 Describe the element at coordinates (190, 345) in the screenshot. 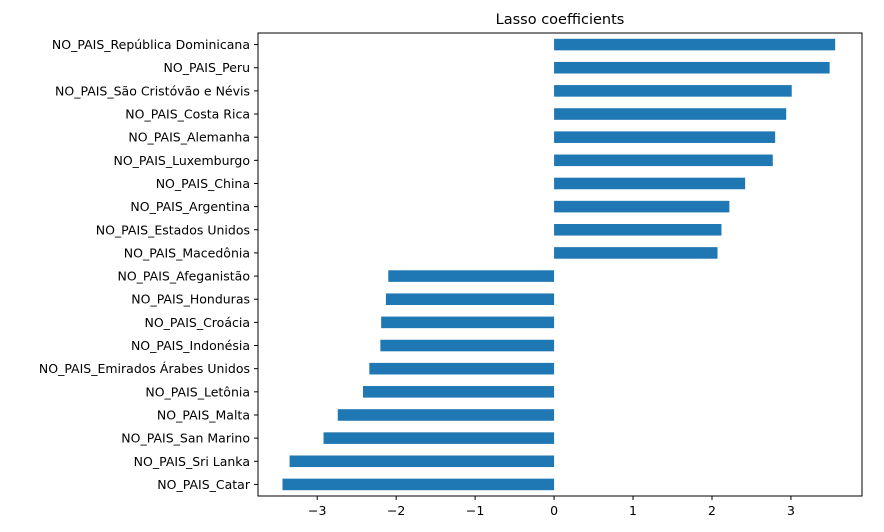

I see `y-tick-label: NO_PAIS_Indonésia` at that location.